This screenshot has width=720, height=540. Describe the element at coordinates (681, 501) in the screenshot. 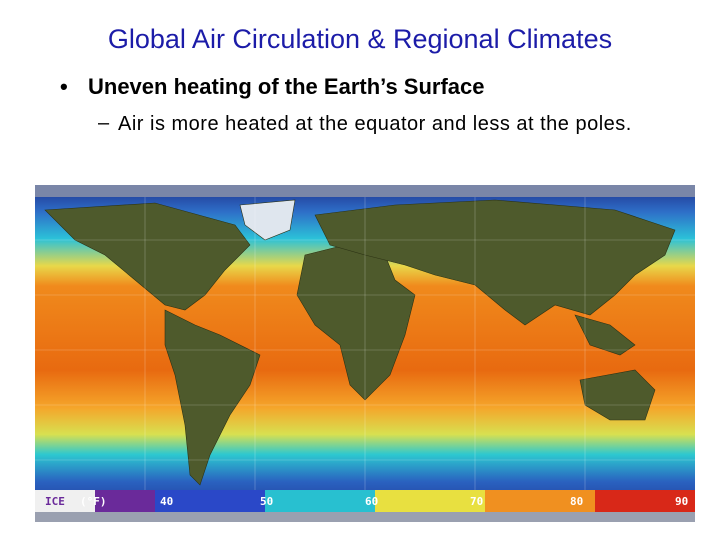

I see `legend-label: 90` at that location.